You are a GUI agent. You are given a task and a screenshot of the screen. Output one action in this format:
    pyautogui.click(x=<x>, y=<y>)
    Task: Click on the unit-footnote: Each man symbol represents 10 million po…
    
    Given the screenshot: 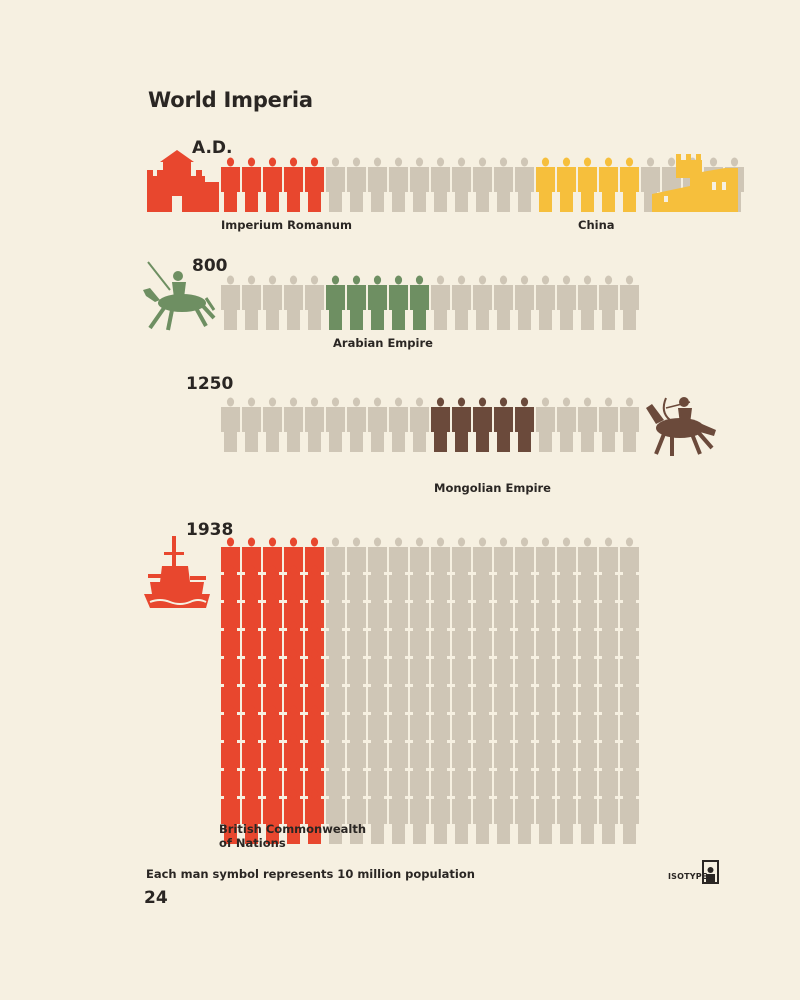 What is the action you would take?
    pyautogui.click(x=310, y=874)
    